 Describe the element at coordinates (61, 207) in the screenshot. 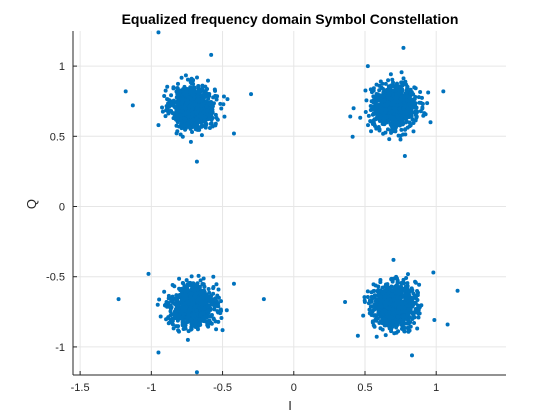

I see `y-ticks: -1 -0.5 0 0.5 1` at that location.